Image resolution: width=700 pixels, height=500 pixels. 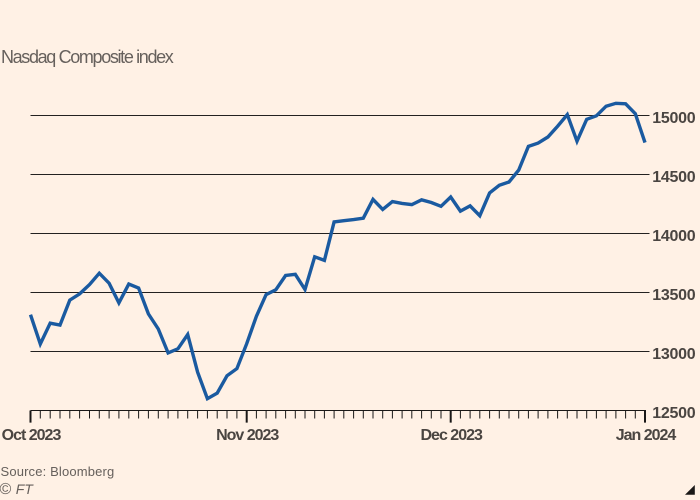 I want to click on svg-text: Jan 2024, so click(x=646, y=435).